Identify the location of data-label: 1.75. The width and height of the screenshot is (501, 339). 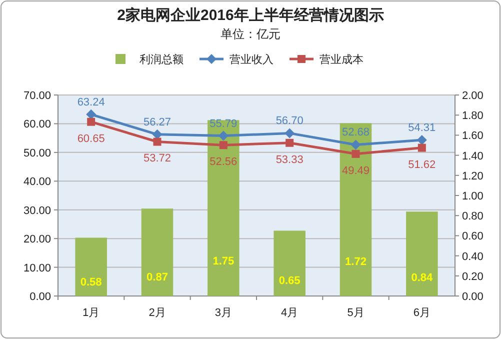
(223, 261).